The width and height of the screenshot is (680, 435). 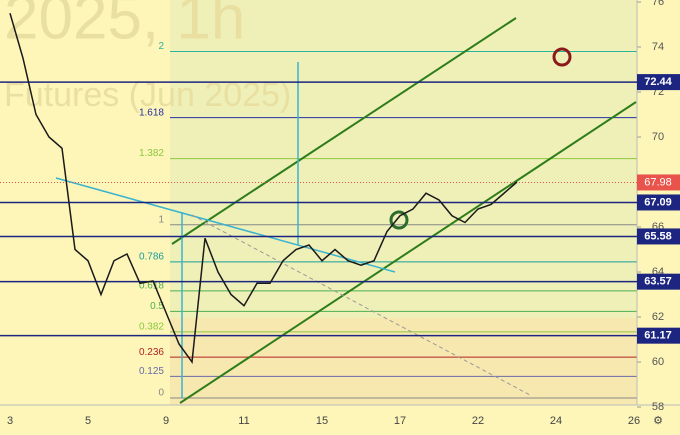 What do you see at coordinates (151, 153) in the screenshot?
I see `fib-label: 1.382` at bounding box center [151, 153].